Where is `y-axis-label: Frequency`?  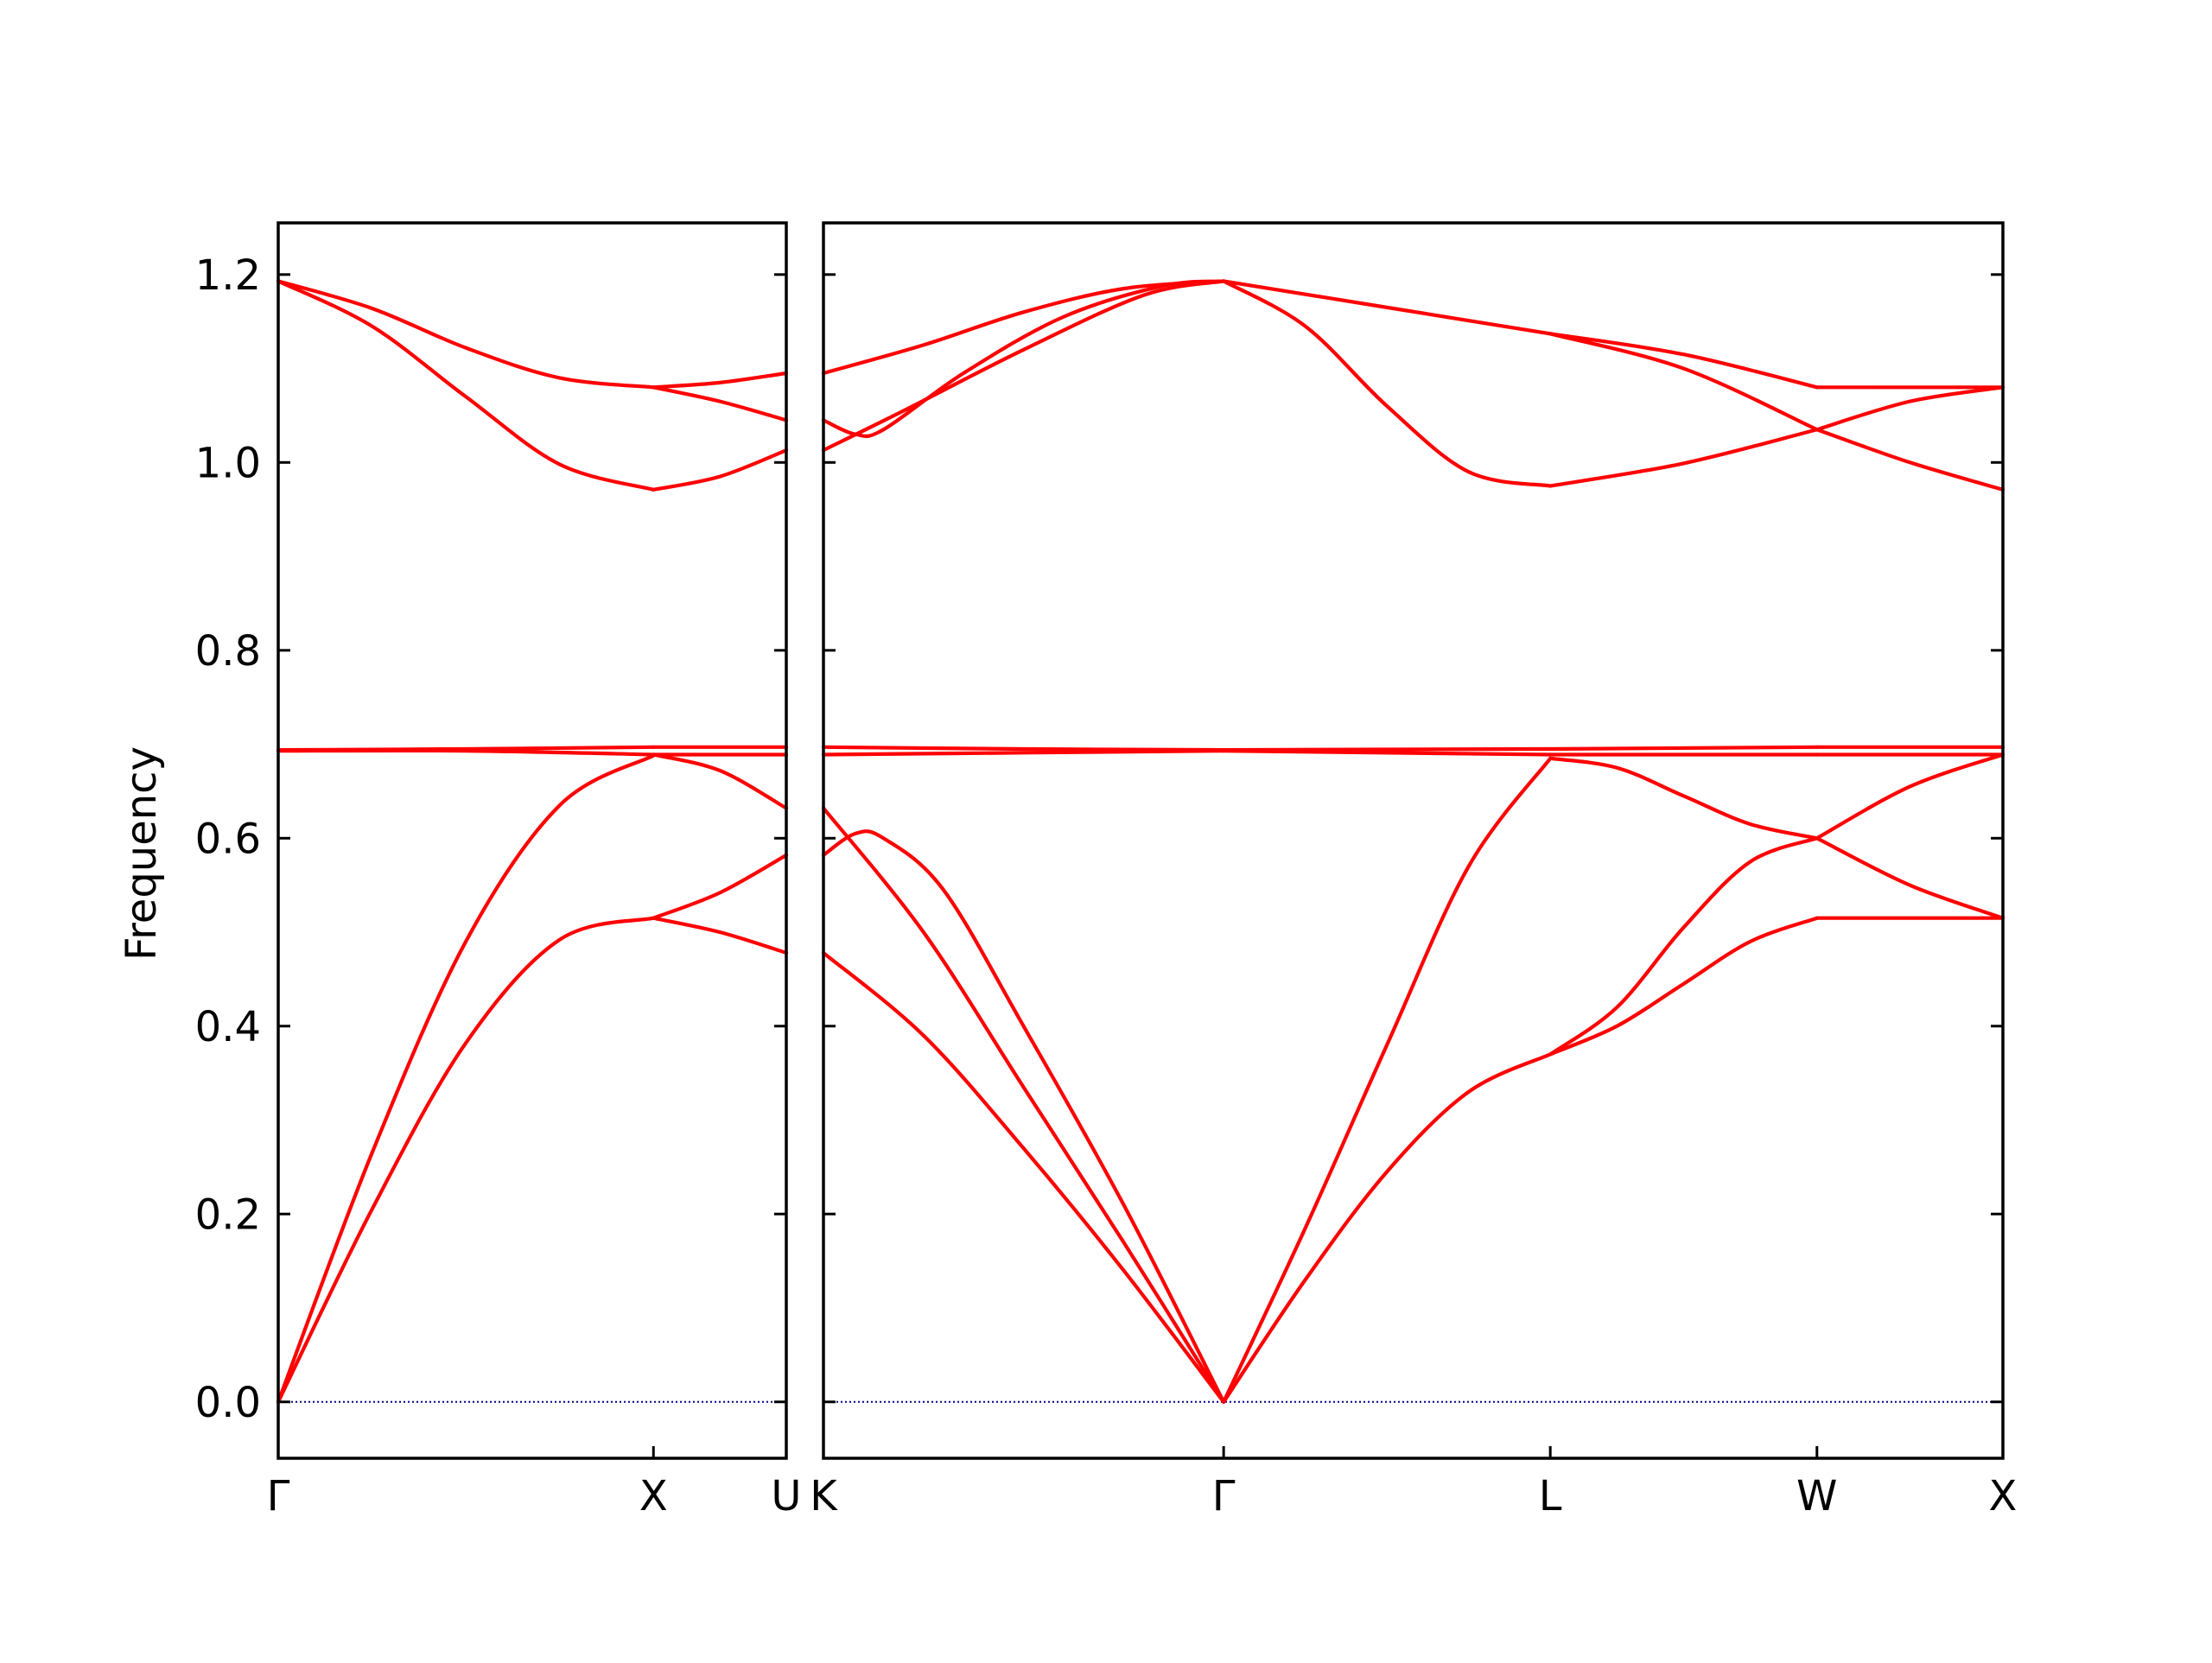 y-axis-label: Frequency is located at coordinates (142, 854).